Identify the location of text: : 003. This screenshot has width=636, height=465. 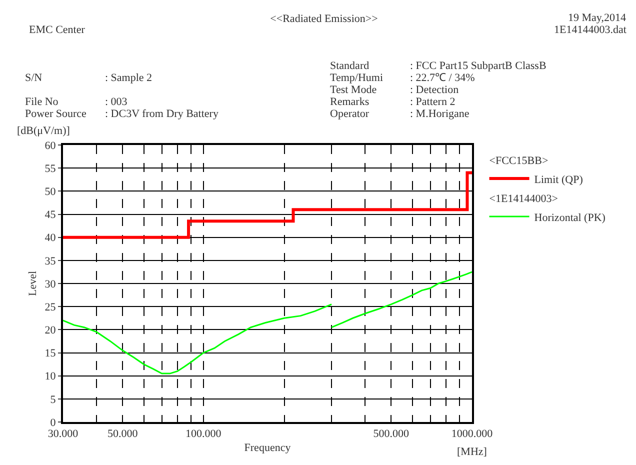
(116, 102).